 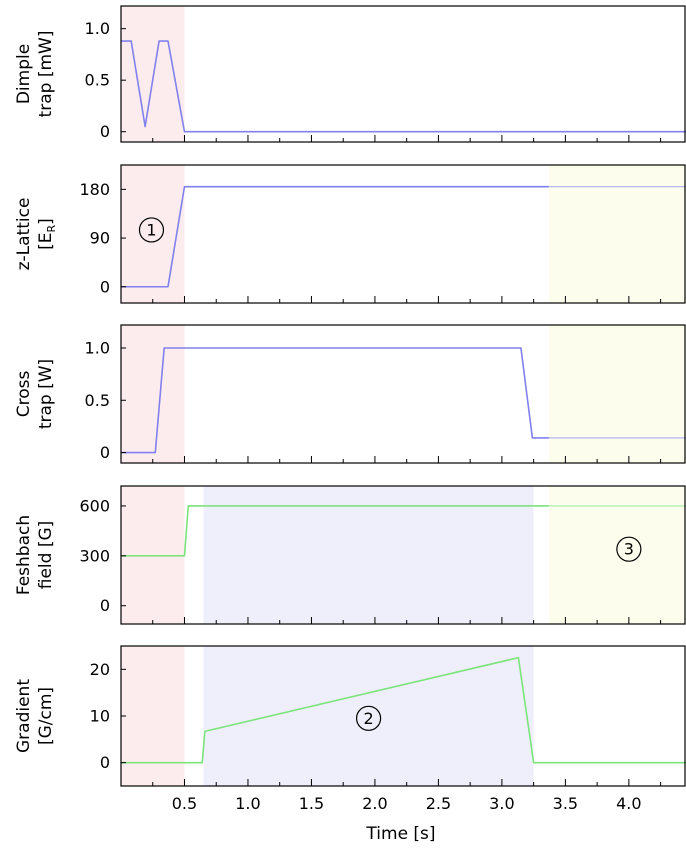 What do you see at coordinates (94, 189) in the screenshot?
I see `y-tick-label: 180` at bounding box center [94, 189].